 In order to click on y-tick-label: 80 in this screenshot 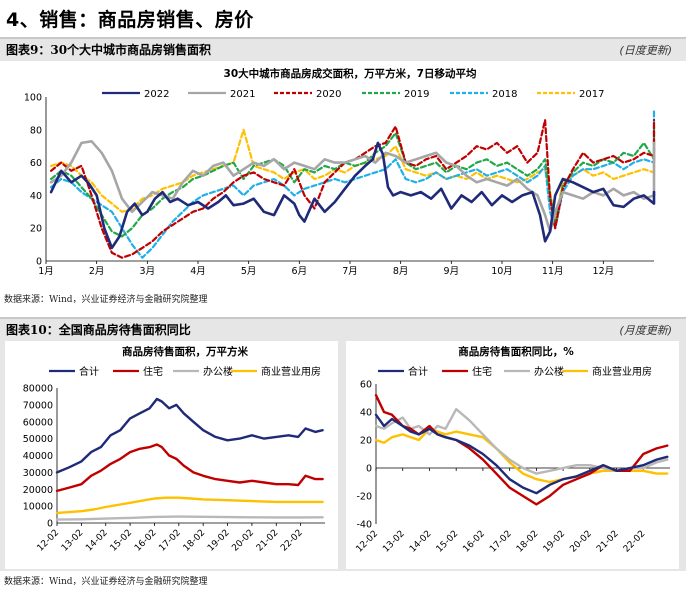, I will do `click(36, 130)`.